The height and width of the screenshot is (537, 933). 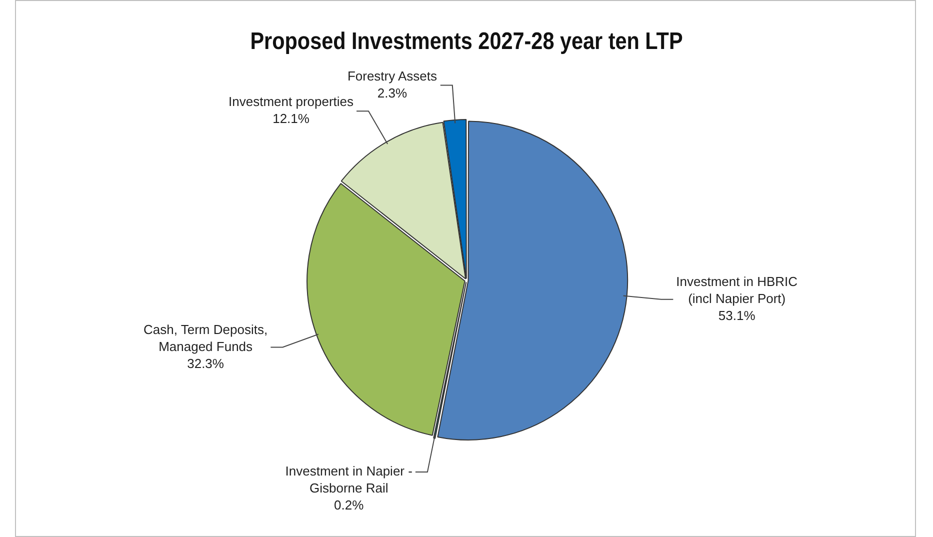 What do you see at coordinates (348, 480) in the screenshot?
I see `slice-label: Investment in Napier - Gisborne Rail` at bounding box center [348, 480].